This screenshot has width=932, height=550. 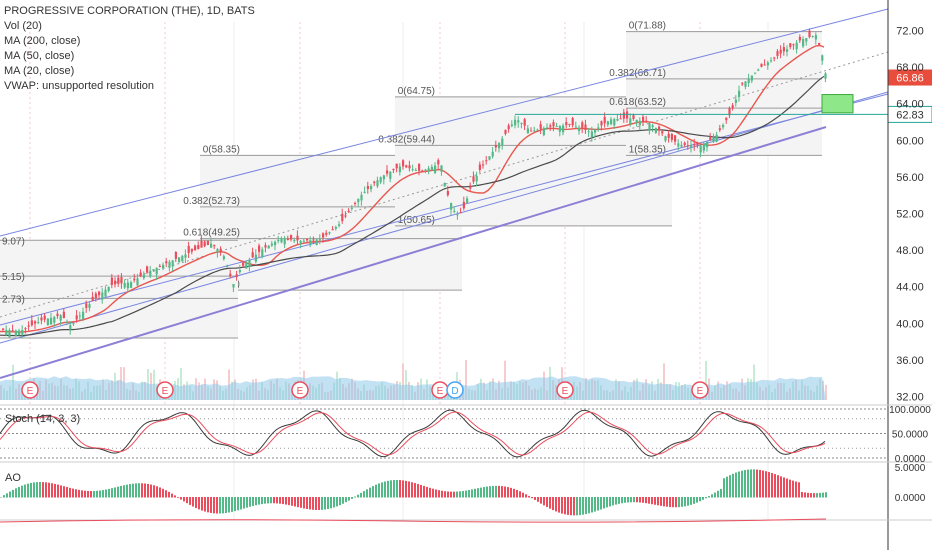 I want to click on stoch-k-line, so click(x=413, y=433).